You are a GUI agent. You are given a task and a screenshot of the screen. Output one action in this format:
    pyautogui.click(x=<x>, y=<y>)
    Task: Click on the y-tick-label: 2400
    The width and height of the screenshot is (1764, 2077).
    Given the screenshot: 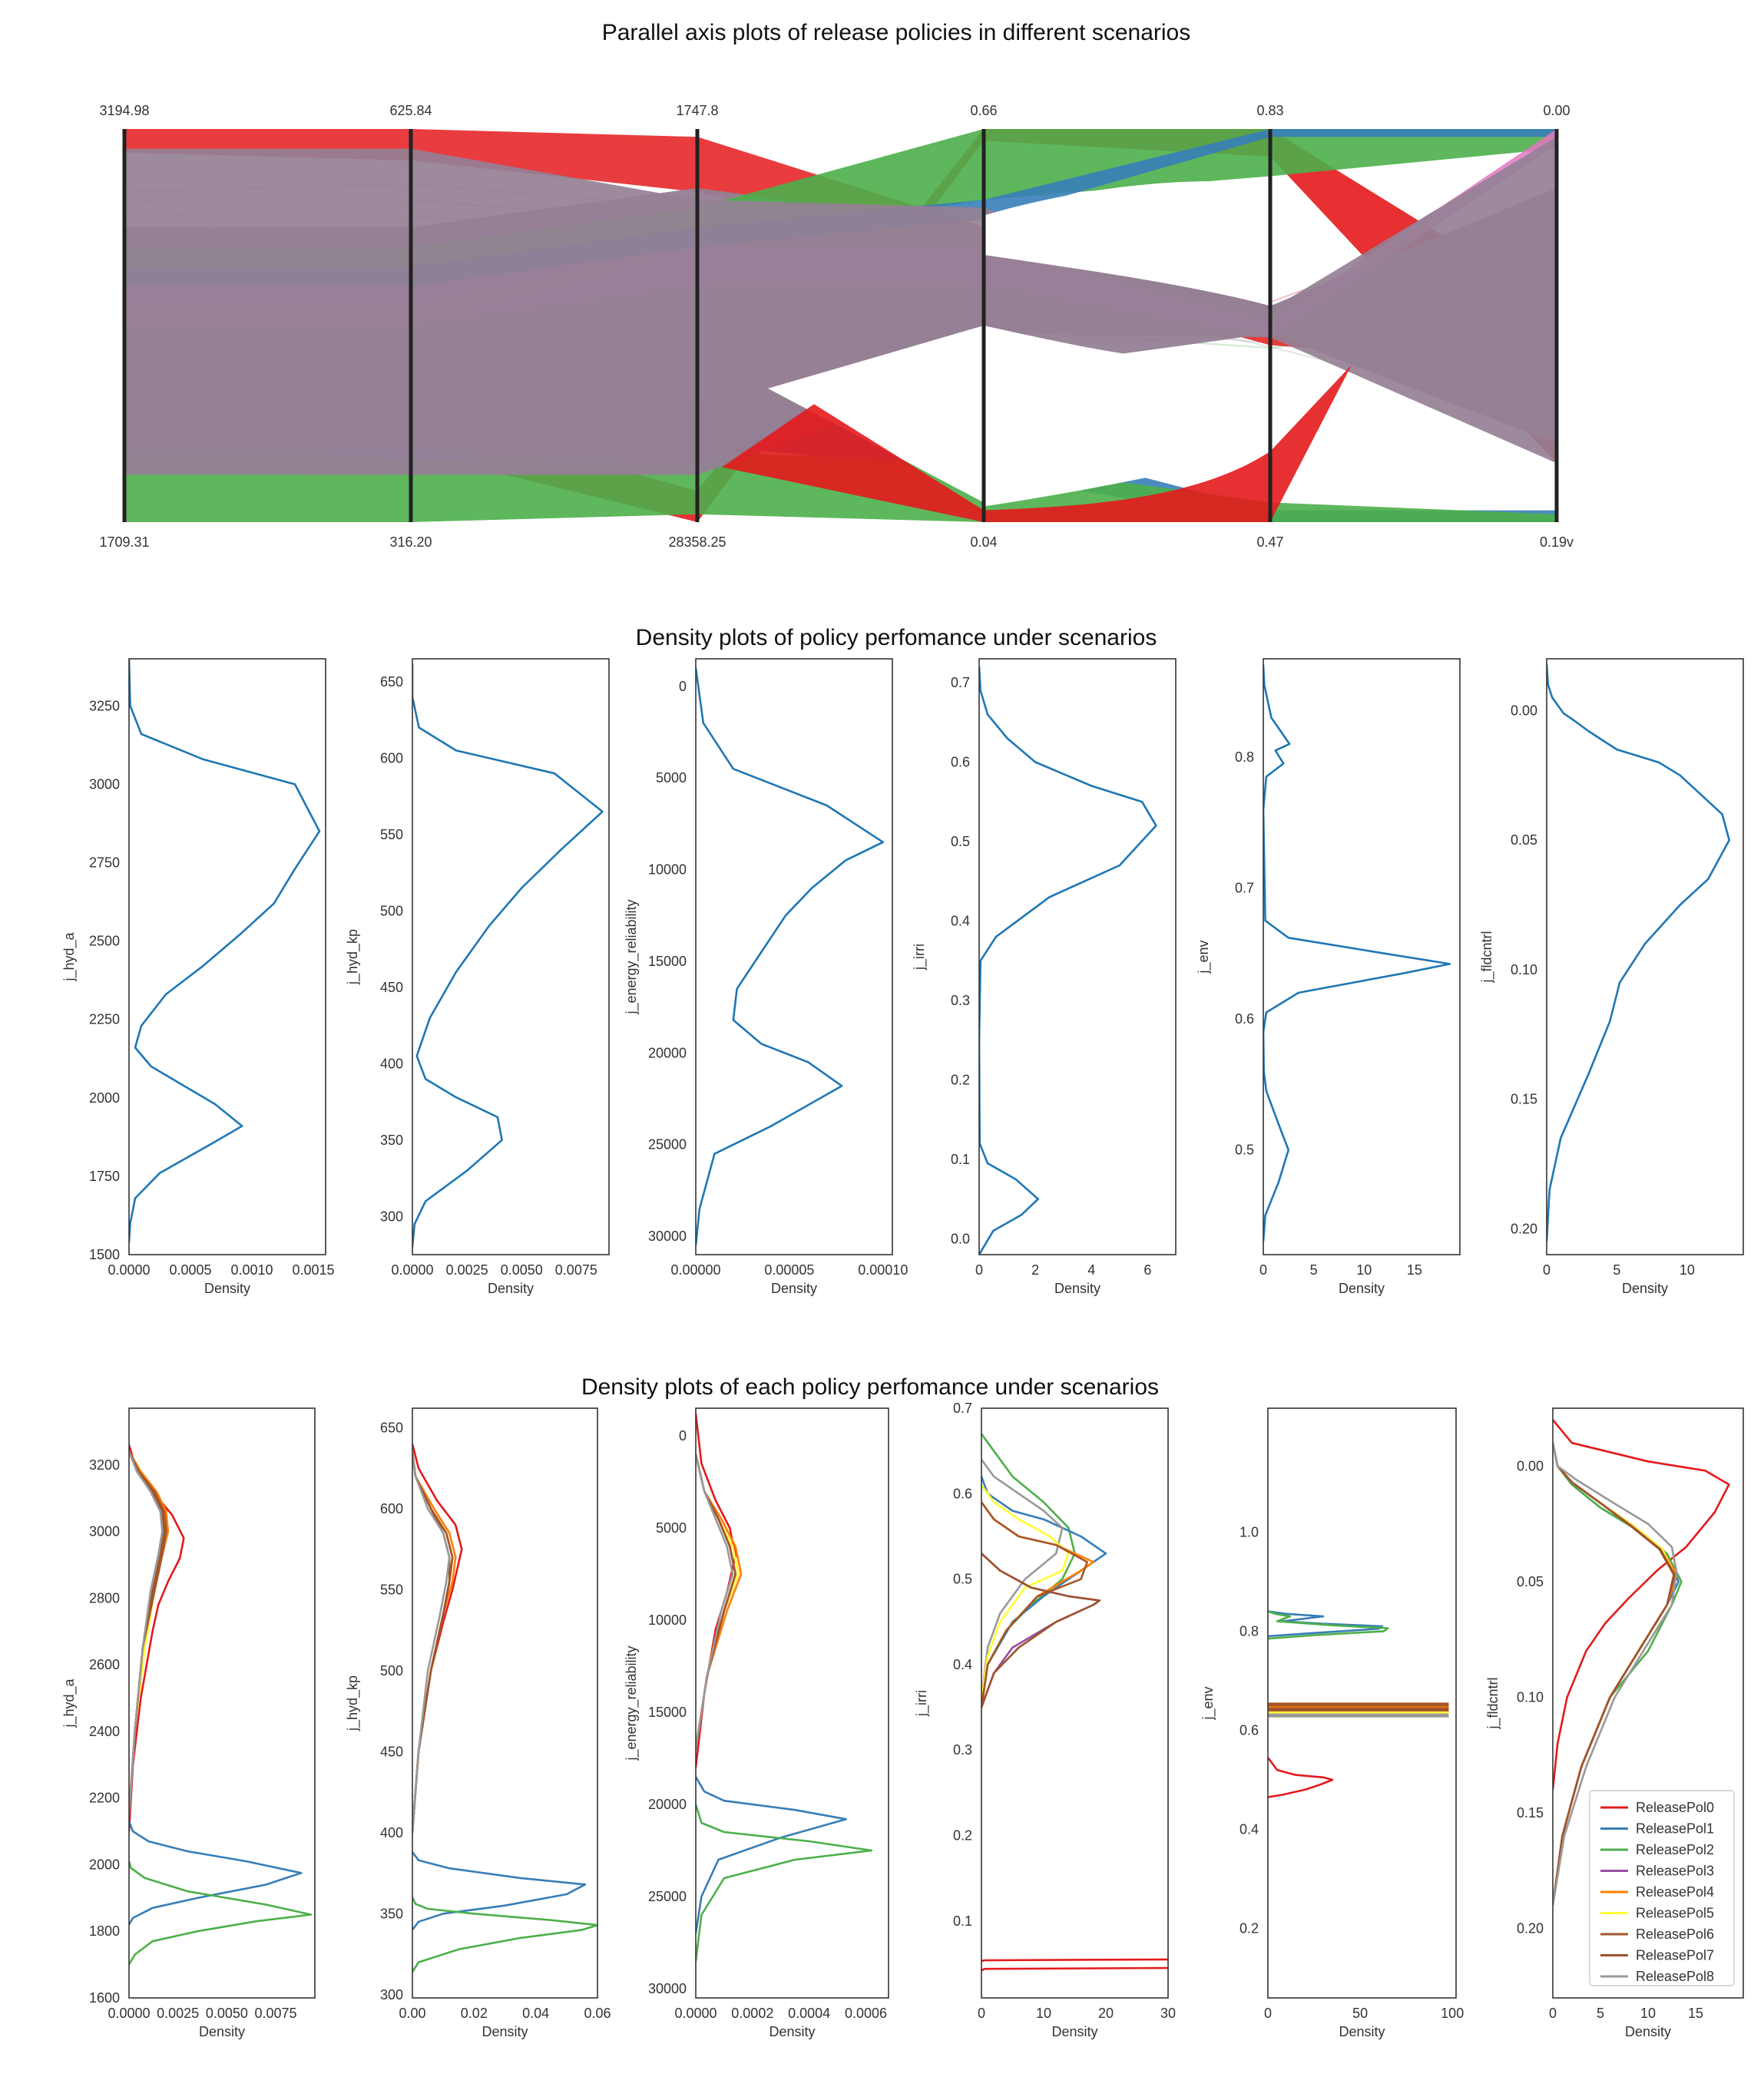 What is the action you would take?
    pyautogui.click(x=104, y=1732)
    